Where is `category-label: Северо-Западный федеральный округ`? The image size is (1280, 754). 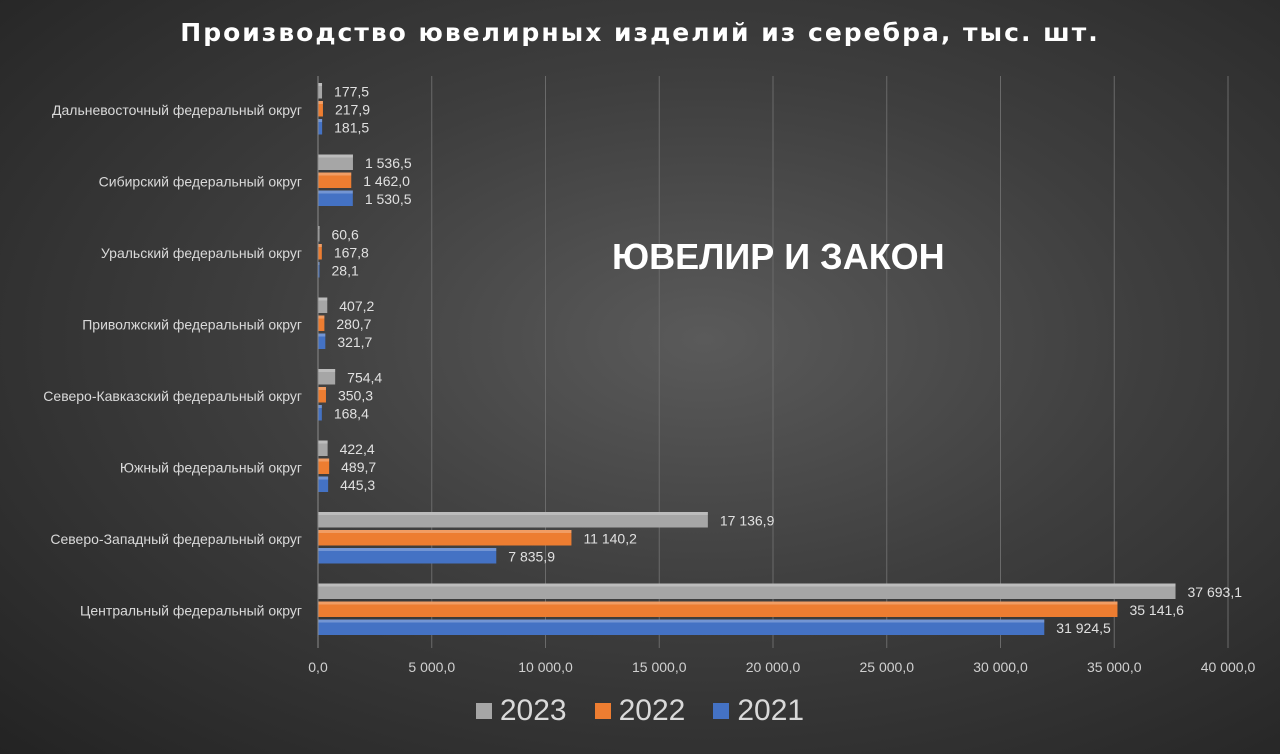
category-label: Северо-Западный федеральный округ is located at coordinates (176, 539).